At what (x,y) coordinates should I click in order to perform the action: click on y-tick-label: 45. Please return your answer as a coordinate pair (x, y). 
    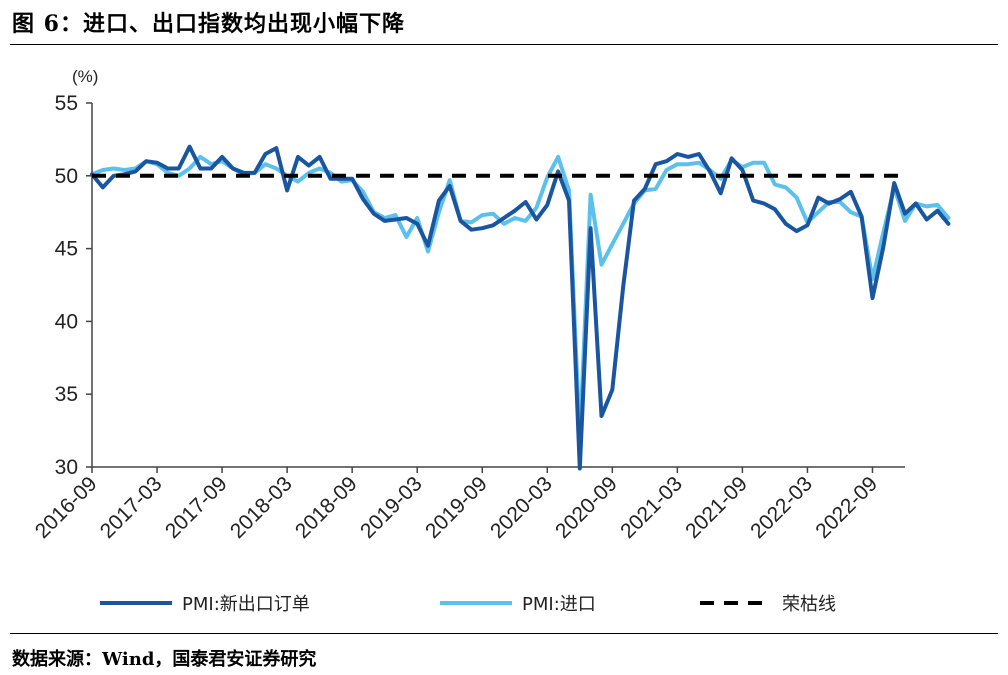
    Looking at the image, I should click on (66, 249).